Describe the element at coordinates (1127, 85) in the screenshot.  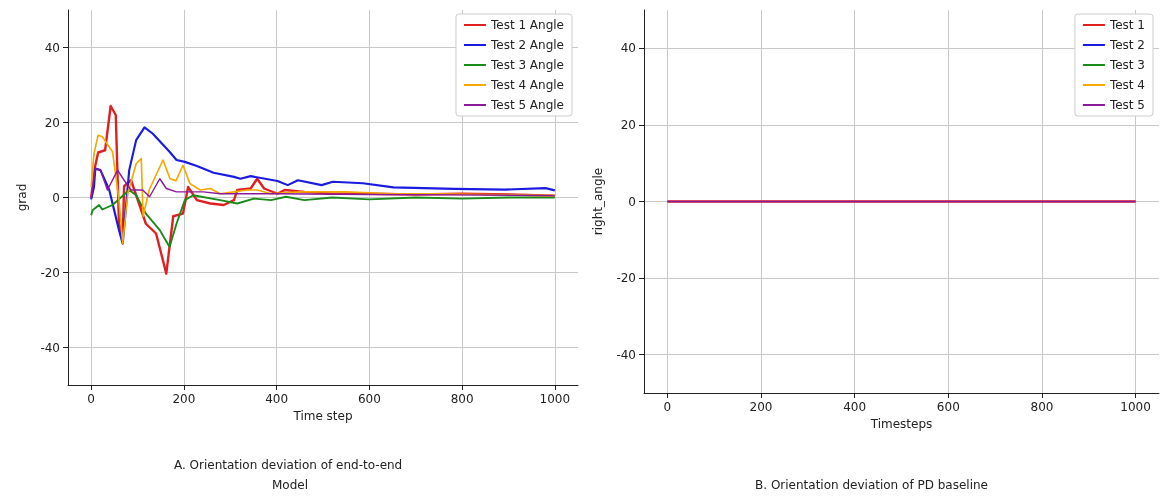
I see `legend-label: Test 4` at that location.